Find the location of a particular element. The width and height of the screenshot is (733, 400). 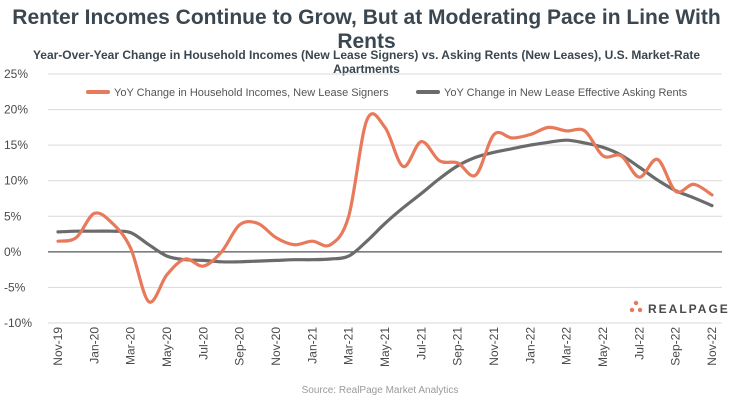

x-tick-label: Mar-22 is located at coordinates (567, 346).